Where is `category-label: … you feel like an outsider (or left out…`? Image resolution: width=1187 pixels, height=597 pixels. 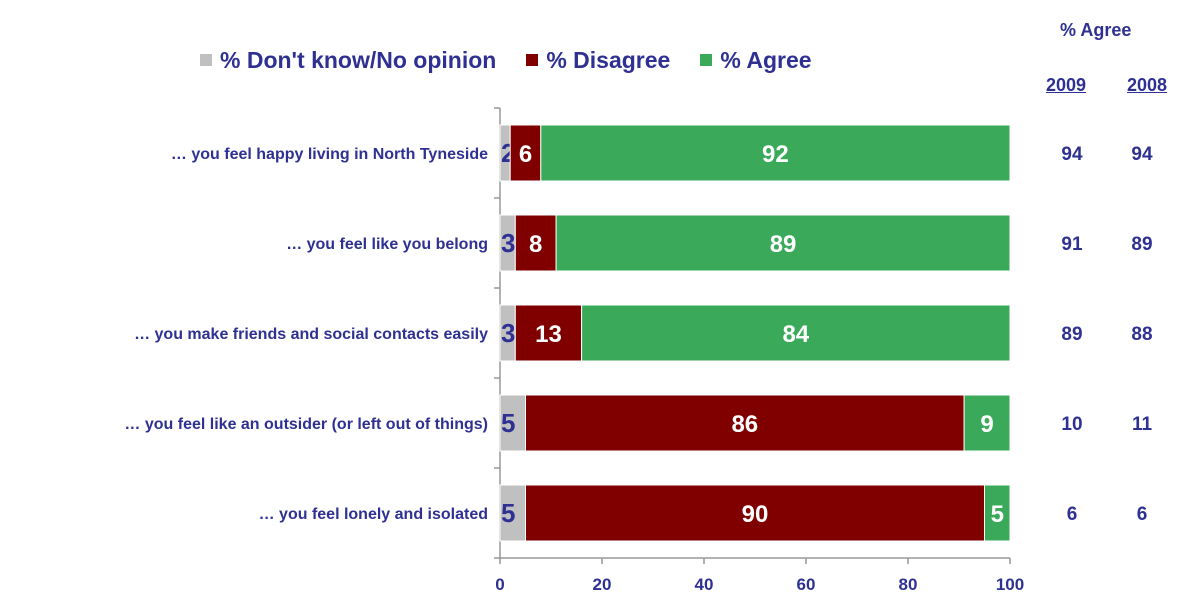
category-label: … you feel like an outsider (or left out… is located at coordinates (306, 424).